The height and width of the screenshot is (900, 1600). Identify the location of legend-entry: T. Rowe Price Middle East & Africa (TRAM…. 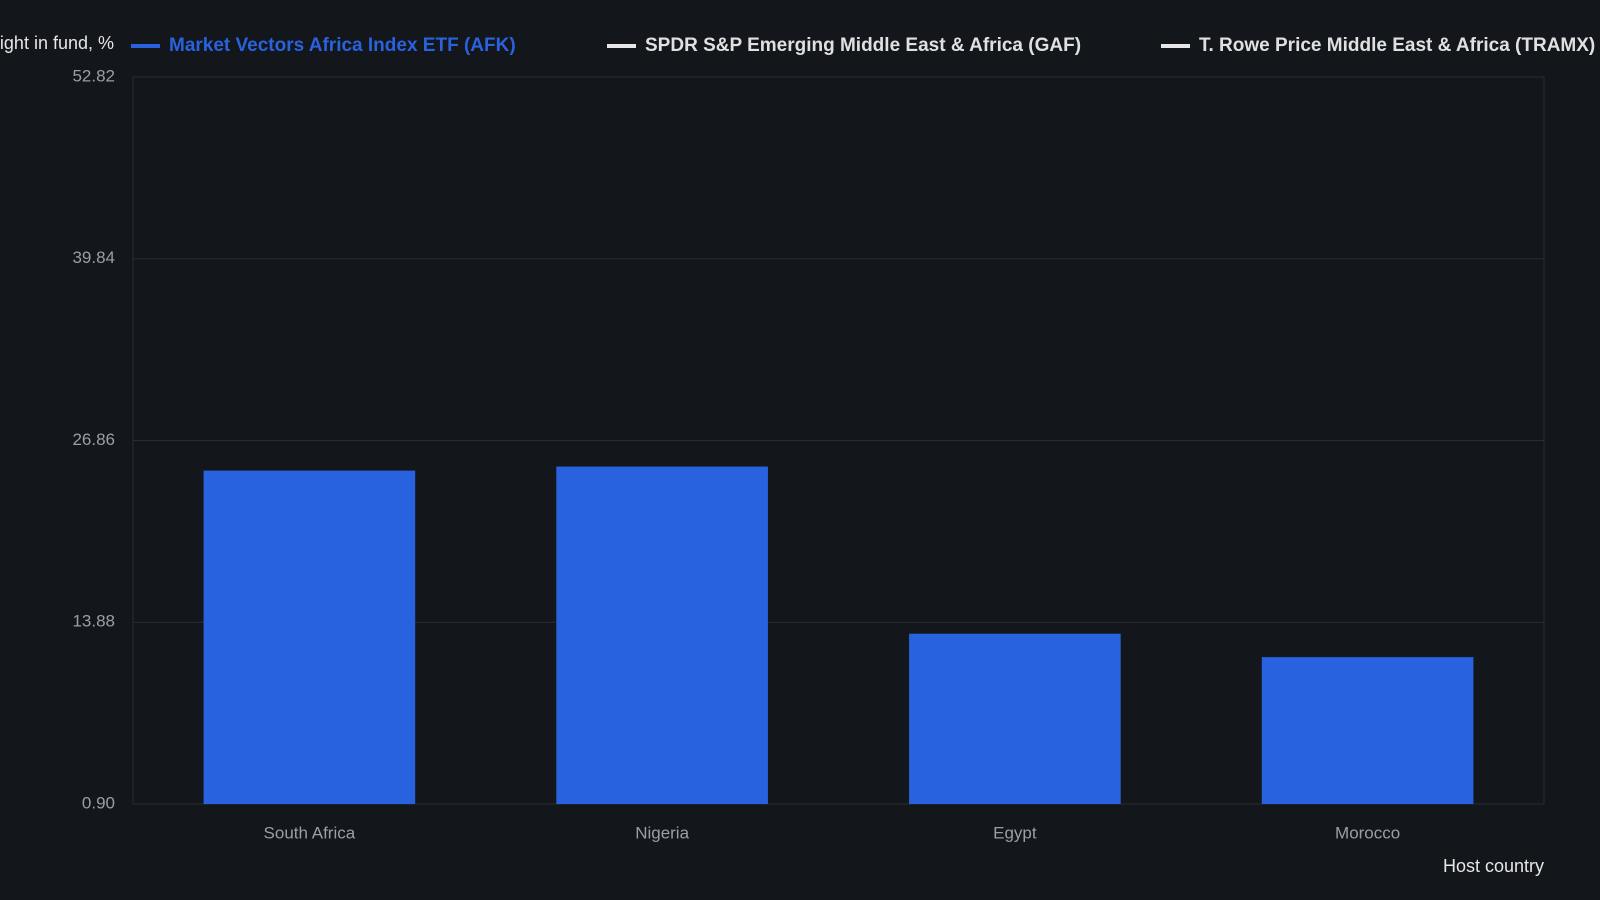
(1397, 45).